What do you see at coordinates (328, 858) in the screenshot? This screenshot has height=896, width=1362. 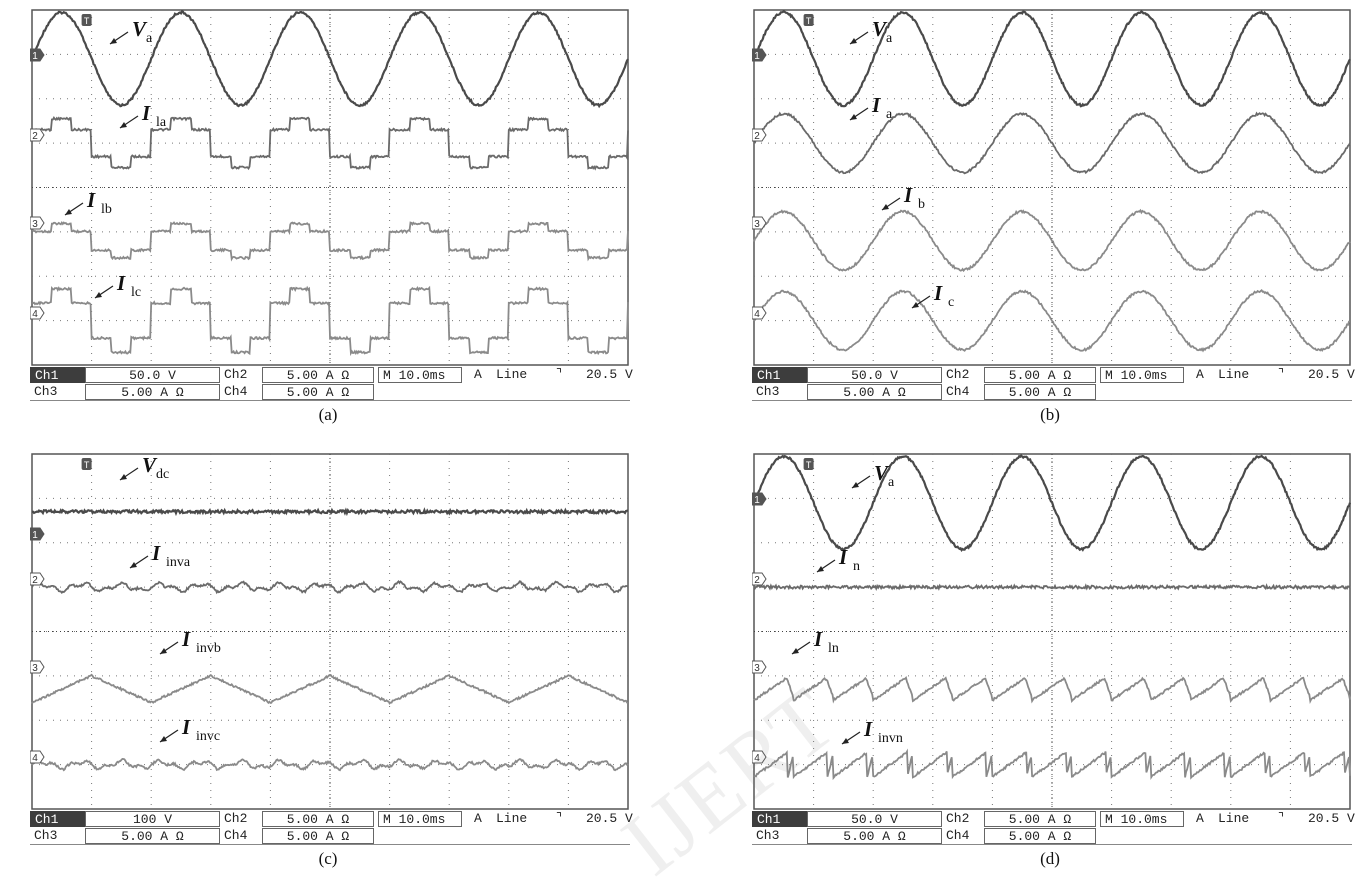 I see `panel-caption: (c)` at bounding box center [328, 858].